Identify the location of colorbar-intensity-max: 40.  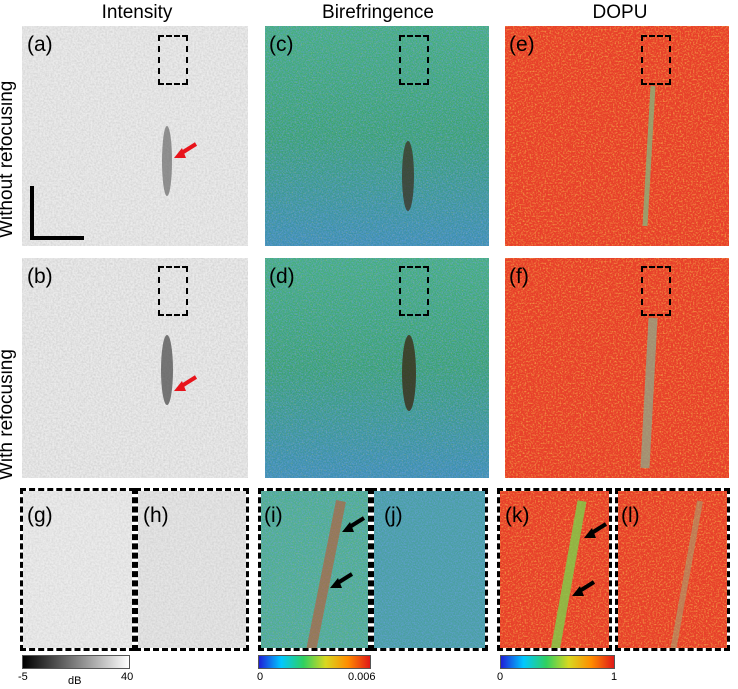
(127, 677).